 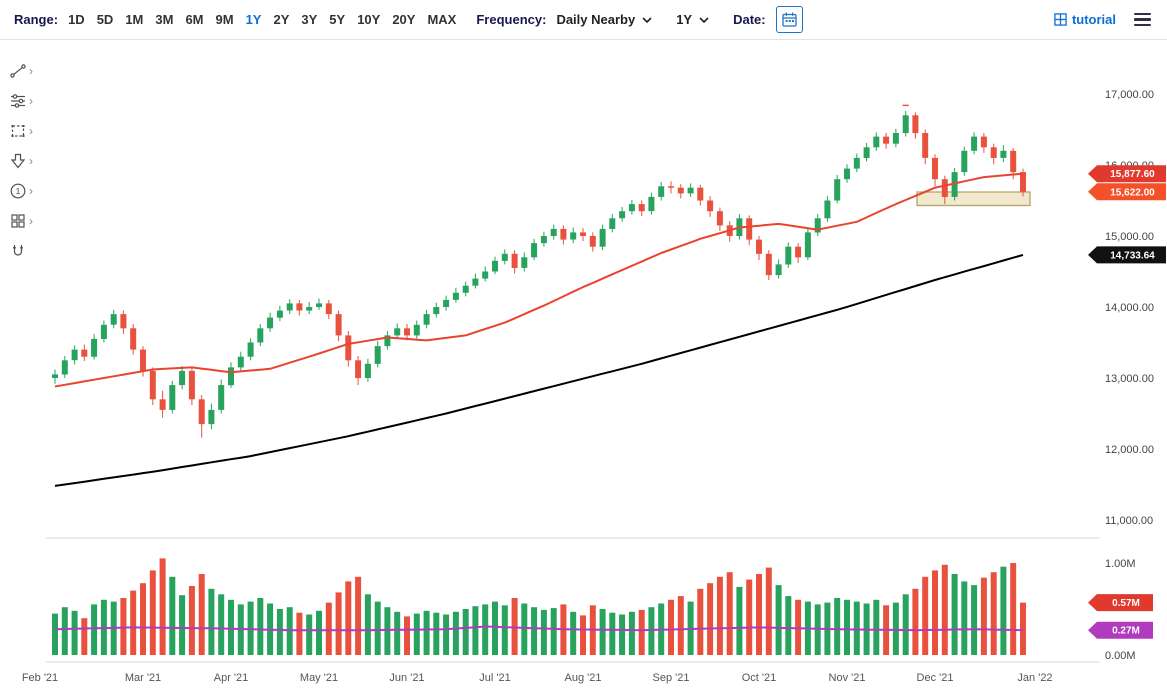 I want to click on tutorial-link: tutorial, so click(x=1085, y=19).